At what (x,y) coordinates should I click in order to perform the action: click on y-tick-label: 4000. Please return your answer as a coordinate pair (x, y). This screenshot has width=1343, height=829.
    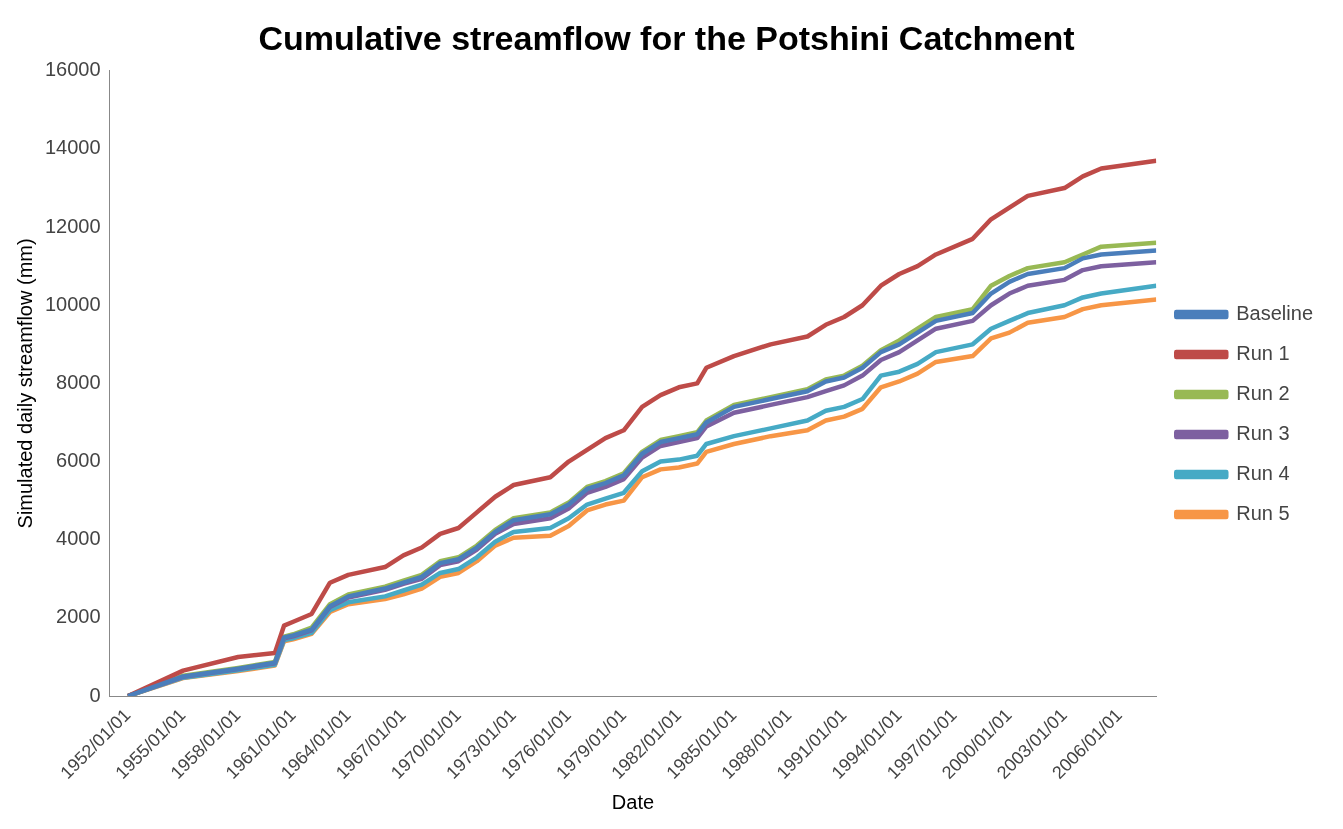
    Looking at the image, I should click on (78, 538).